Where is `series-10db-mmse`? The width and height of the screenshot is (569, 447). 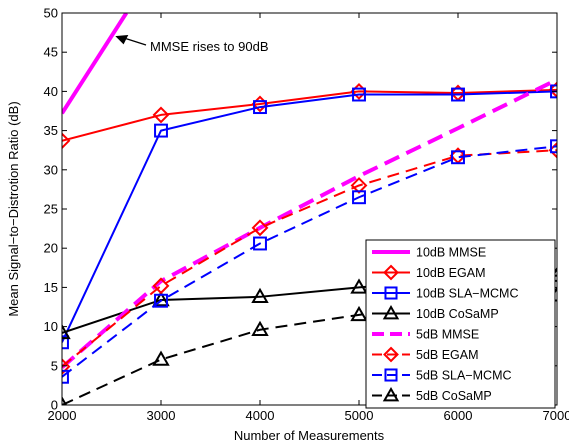
series-10db-mmse is located at coordinates (95, 64).